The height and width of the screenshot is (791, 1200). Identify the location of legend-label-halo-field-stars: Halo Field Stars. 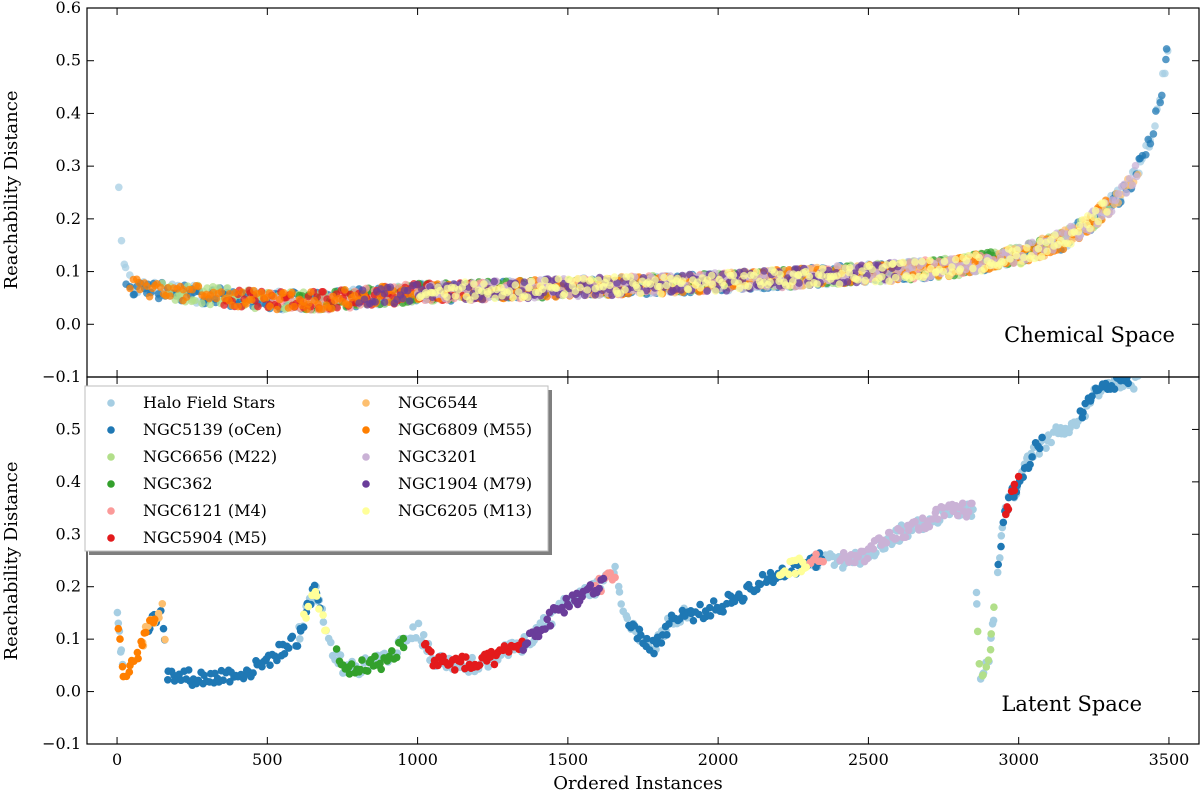
(209, 402).